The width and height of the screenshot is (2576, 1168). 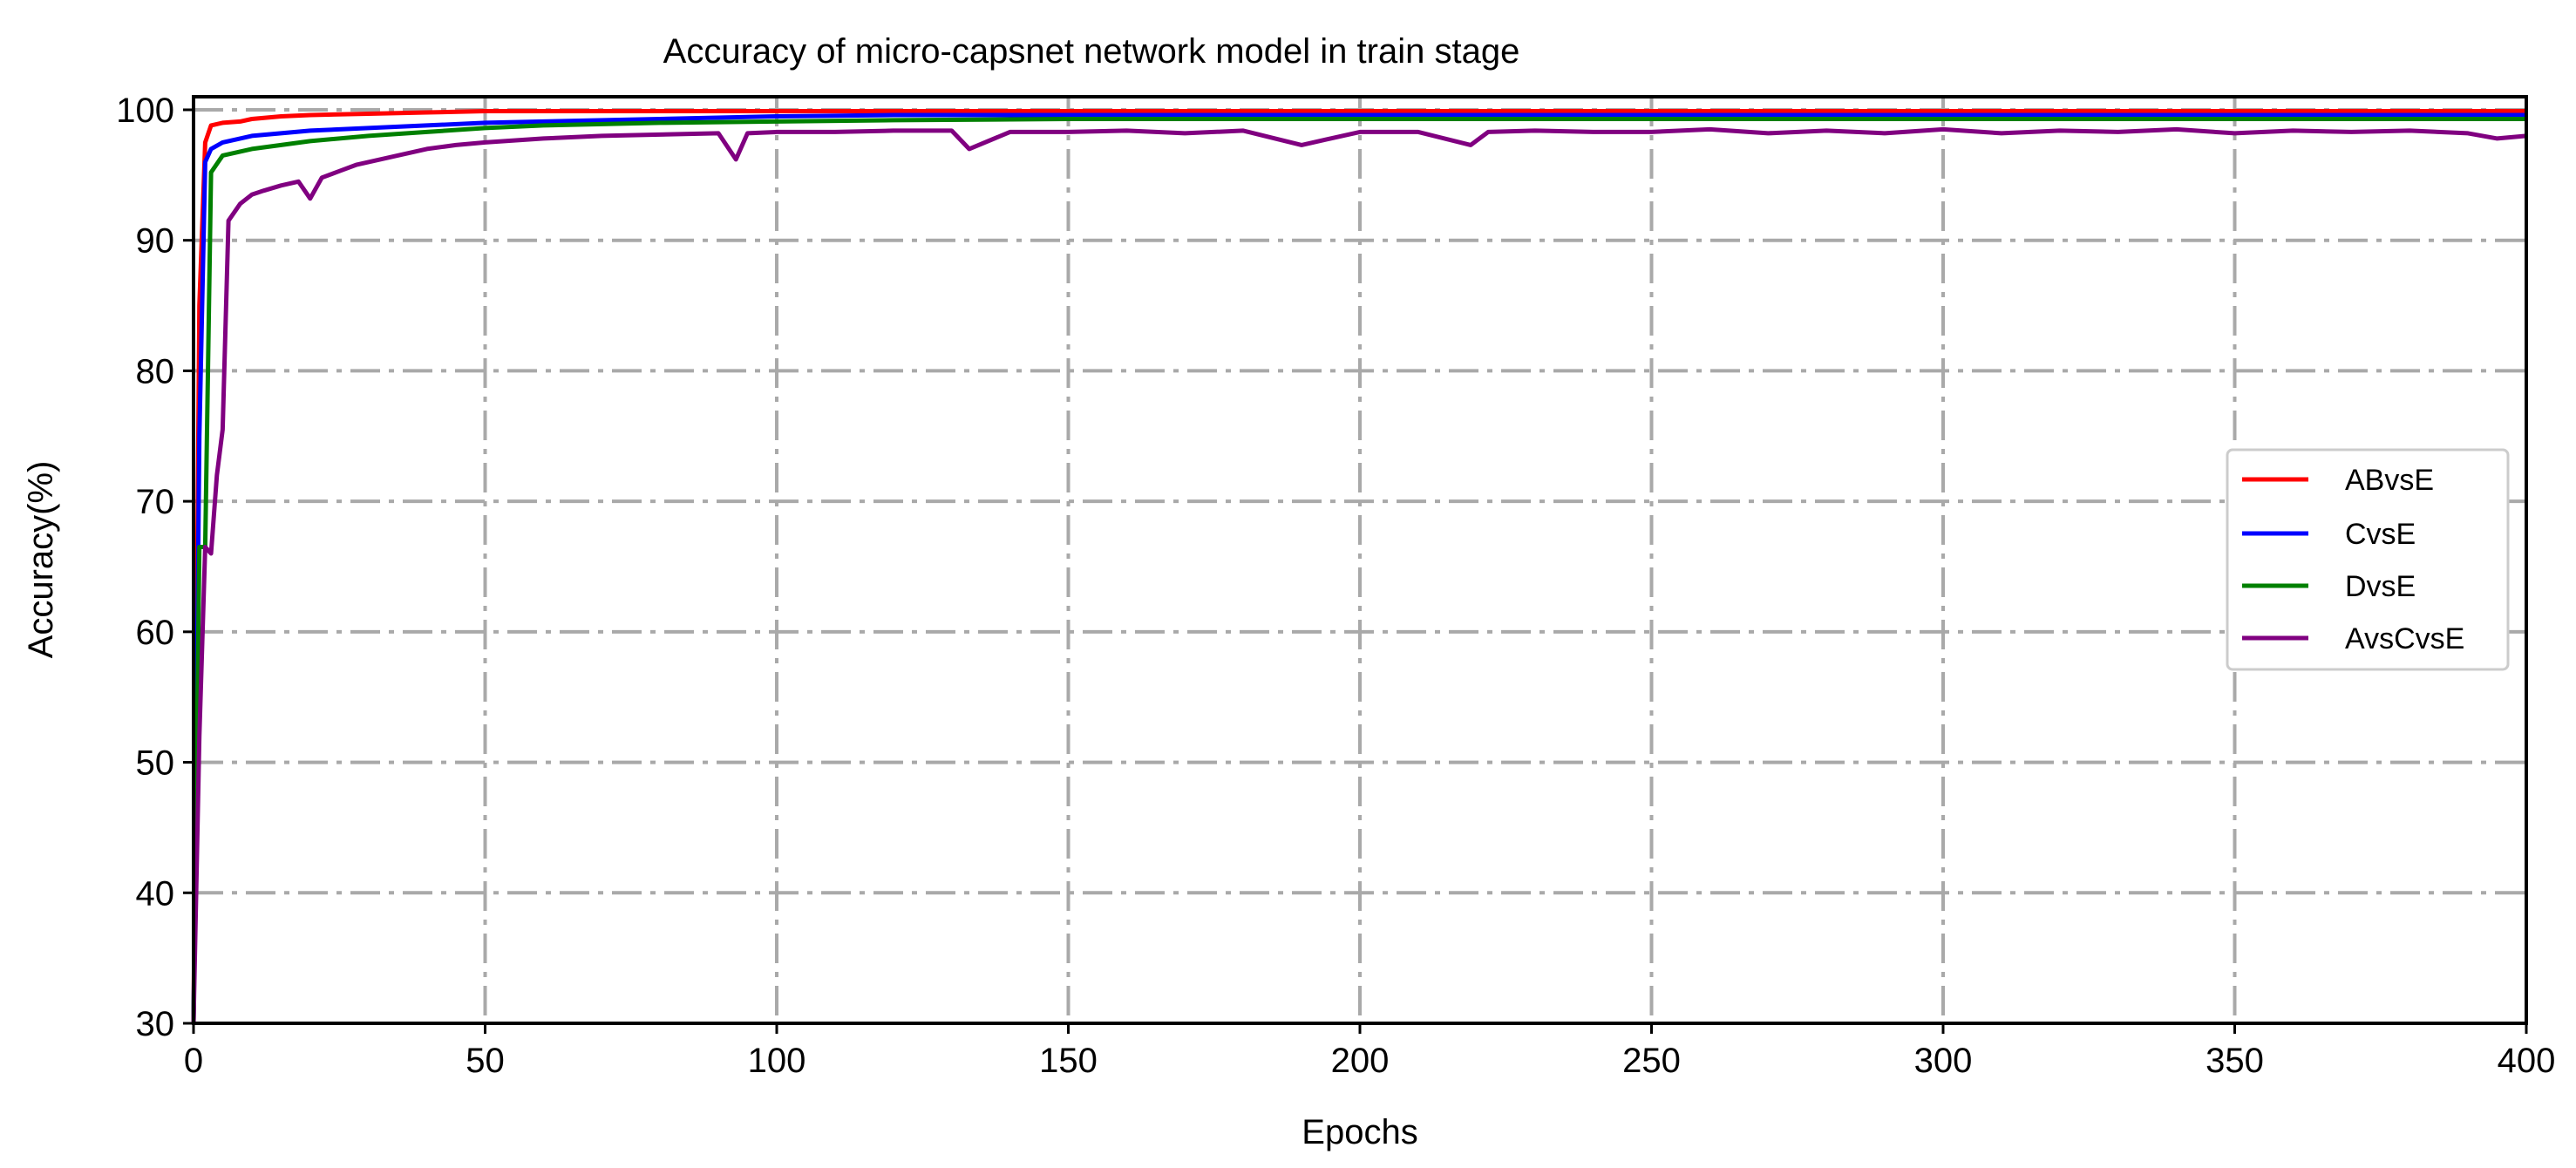 What do you see at coordinates (155, 567) in the screenshot?
I see `y-axis-ticks: 30 40 50 60 70 80 90 100` at bounding box center [155, 567].